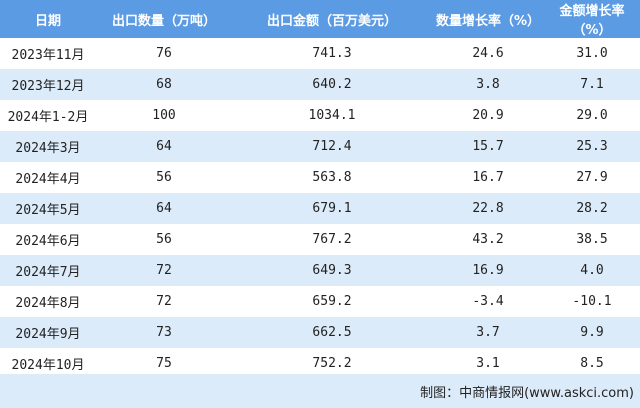 This screenshot has height=408, width=640. I want to click on table-cell: 31.0, so click(592, 53).